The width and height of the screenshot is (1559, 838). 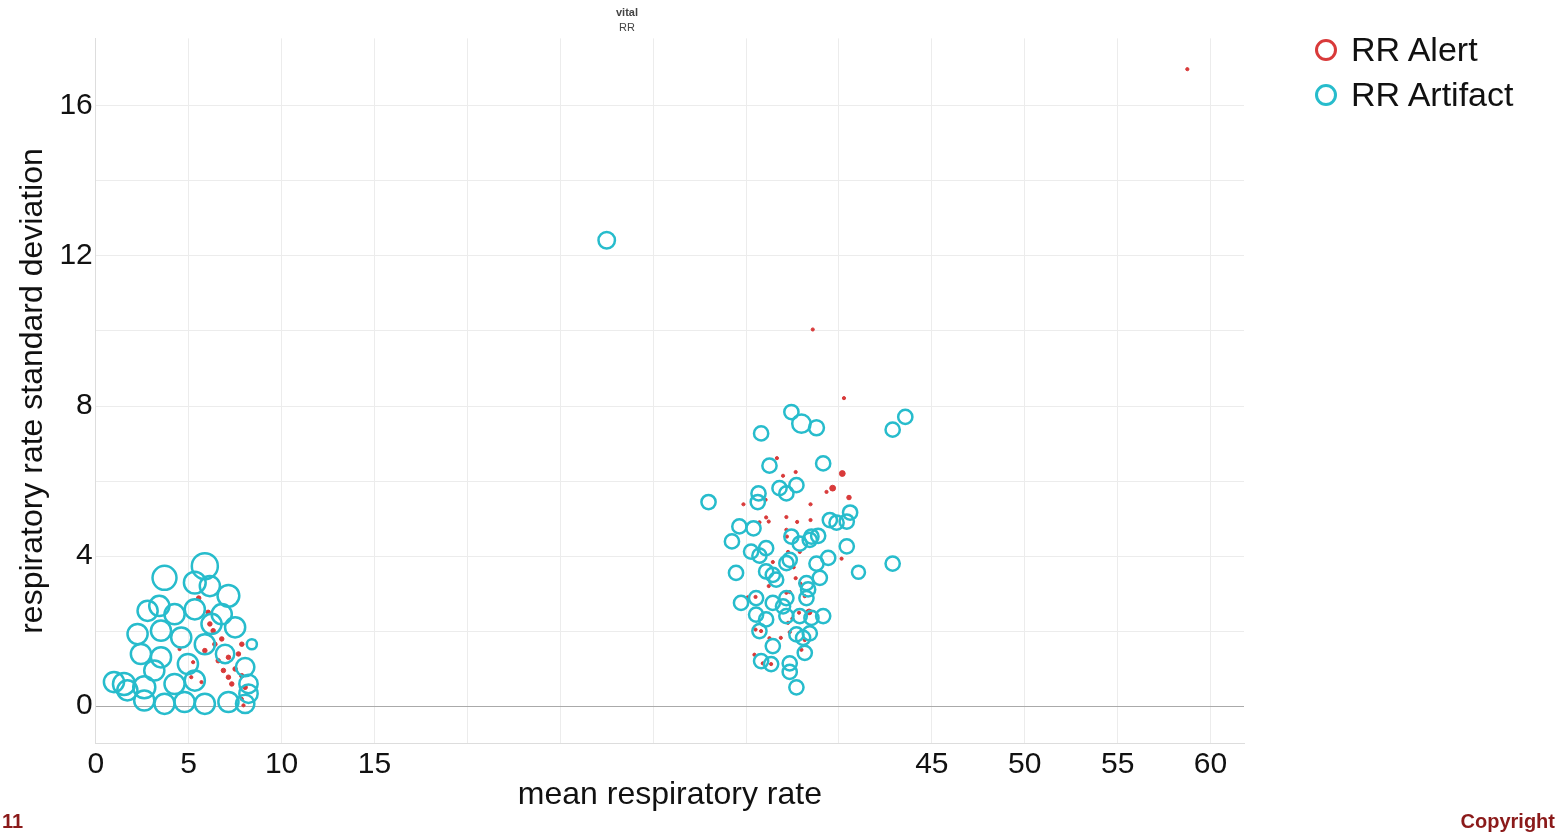 I want to click on x-tick-label: 10, so click(x=281, y=762).